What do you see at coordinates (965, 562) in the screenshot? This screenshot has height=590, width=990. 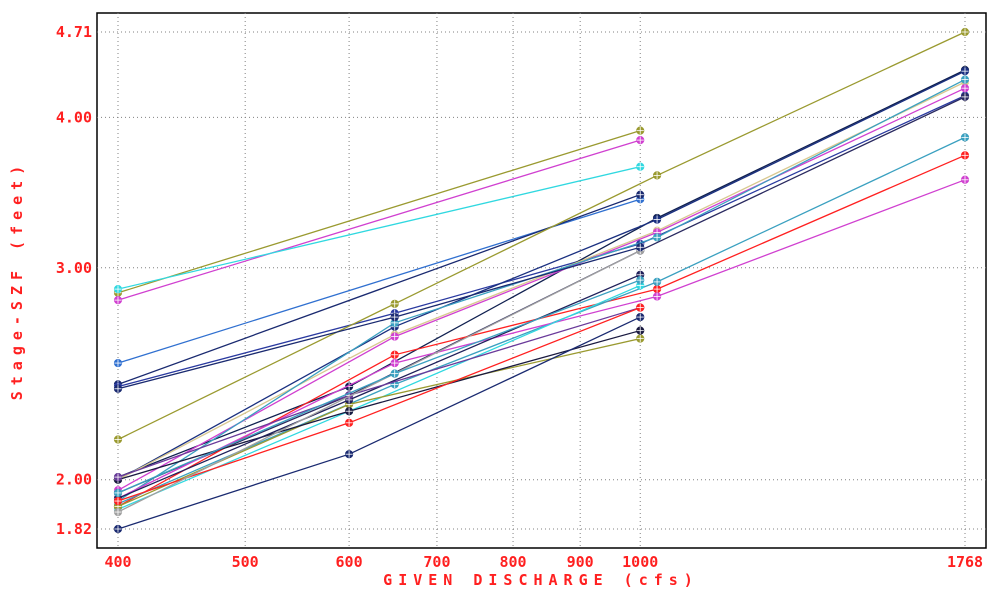 I see `x-tick-label: 1768` at bounding box center [965, 562].